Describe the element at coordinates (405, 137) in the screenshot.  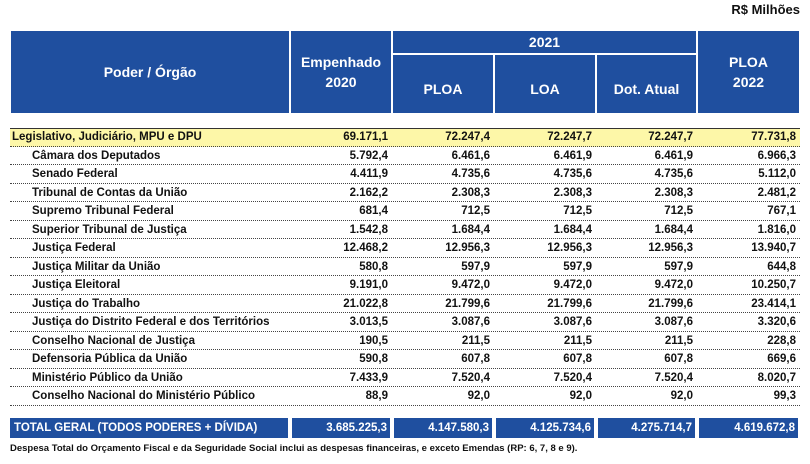
I see `group-row-bg` at that location.